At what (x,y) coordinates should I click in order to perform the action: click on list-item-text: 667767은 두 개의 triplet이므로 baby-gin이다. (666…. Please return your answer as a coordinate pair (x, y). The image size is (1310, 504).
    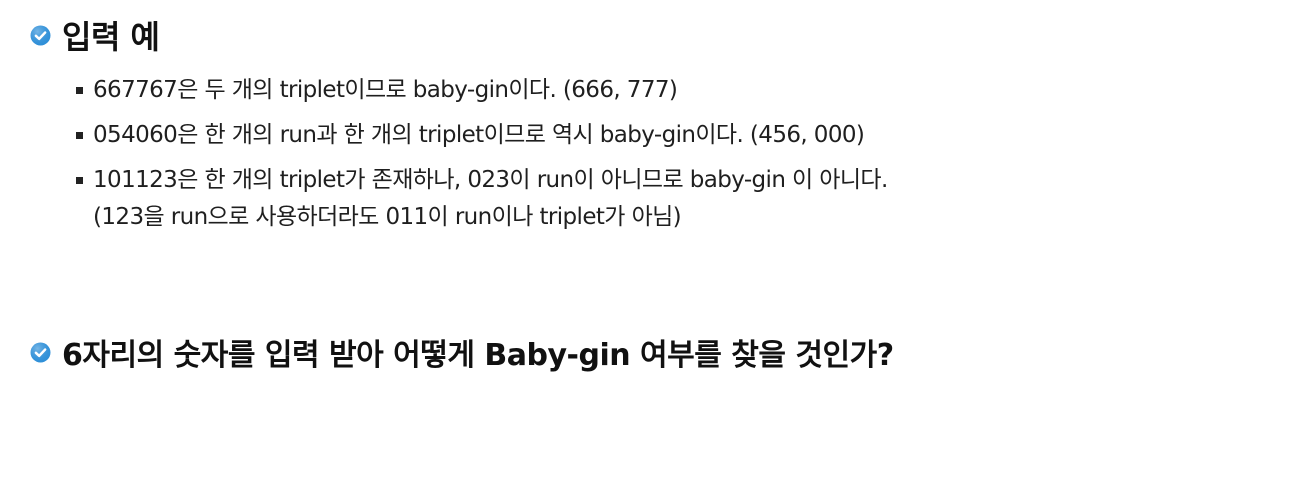
    Looking at the image, I should click on (385, 90).